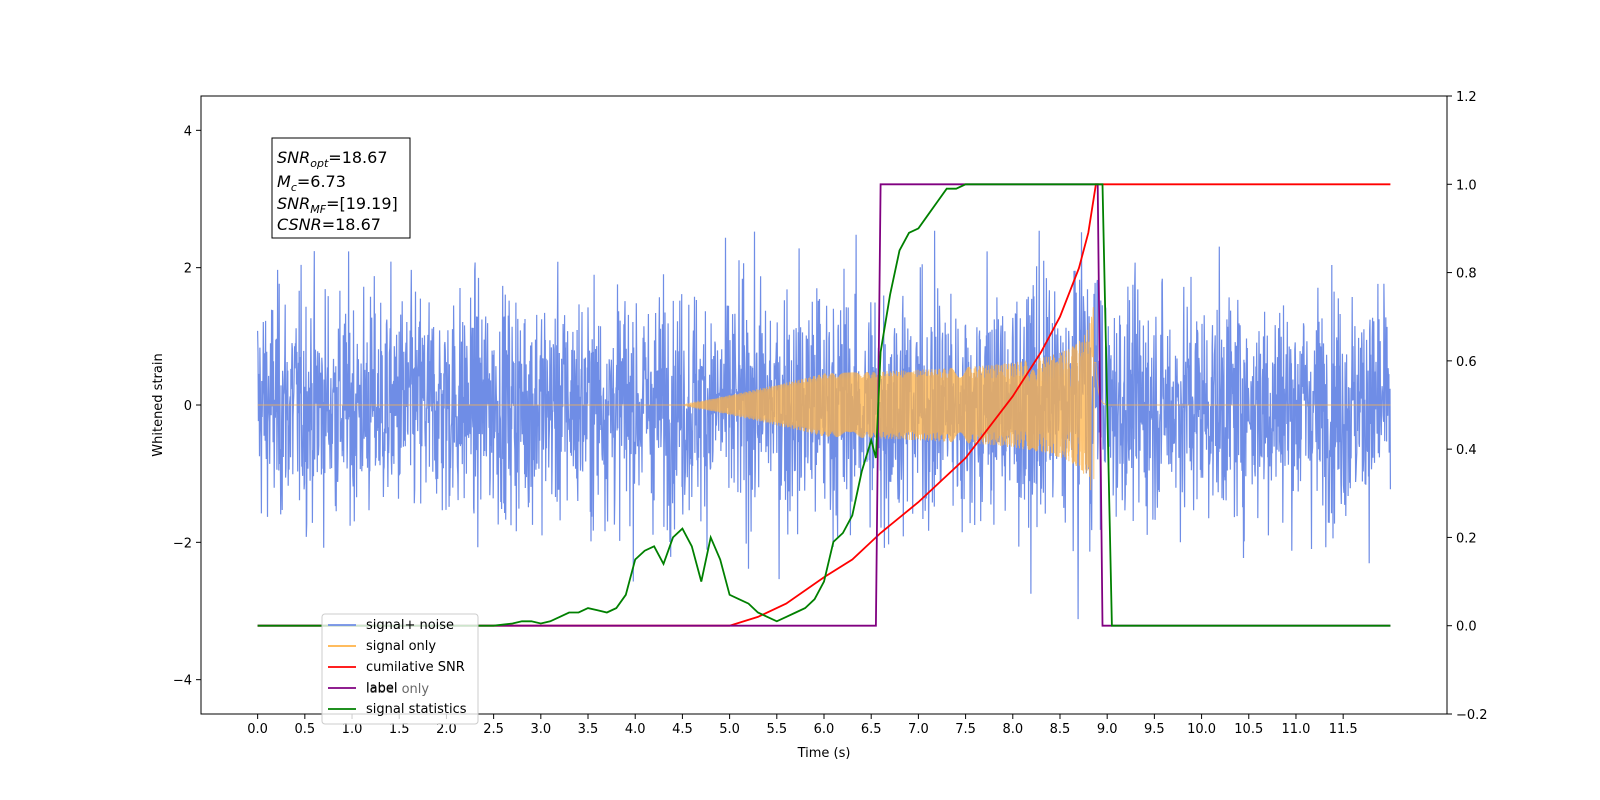  Describe the element at coordinates (446, 729) in the screenshot. I see `x-tick-label: 2.0` at that location.